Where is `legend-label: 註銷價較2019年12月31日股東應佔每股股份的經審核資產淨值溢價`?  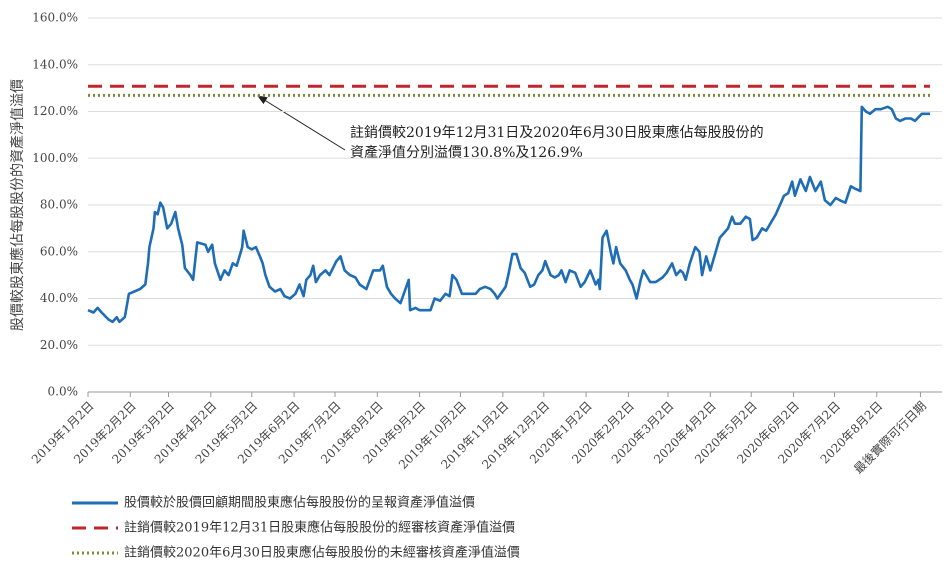
legend-label: 註銷價較2019年12月31日股東應佔每股股份的經審核資產淨值溢價 is located at coordinates (319, 528).